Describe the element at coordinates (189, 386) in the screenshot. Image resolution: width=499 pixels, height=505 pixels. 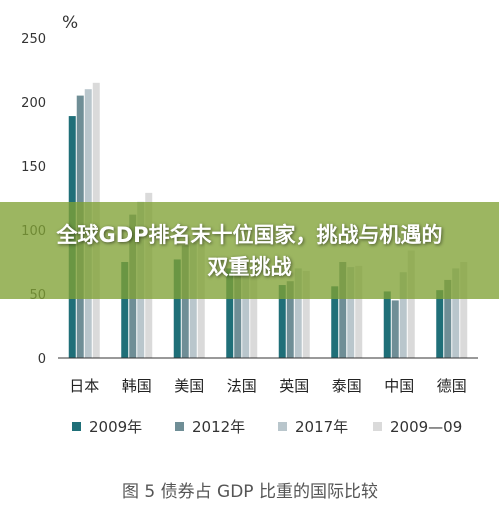
I see `category-label: 美国` at that location.